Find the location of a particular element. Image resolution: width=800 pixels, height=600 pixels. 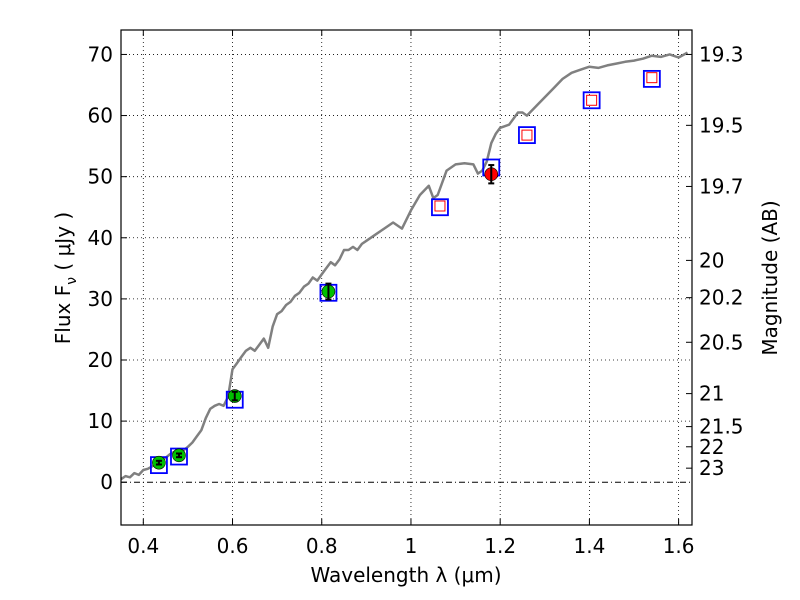

y-tick-label: 20 is located at coordinates (100, 360).